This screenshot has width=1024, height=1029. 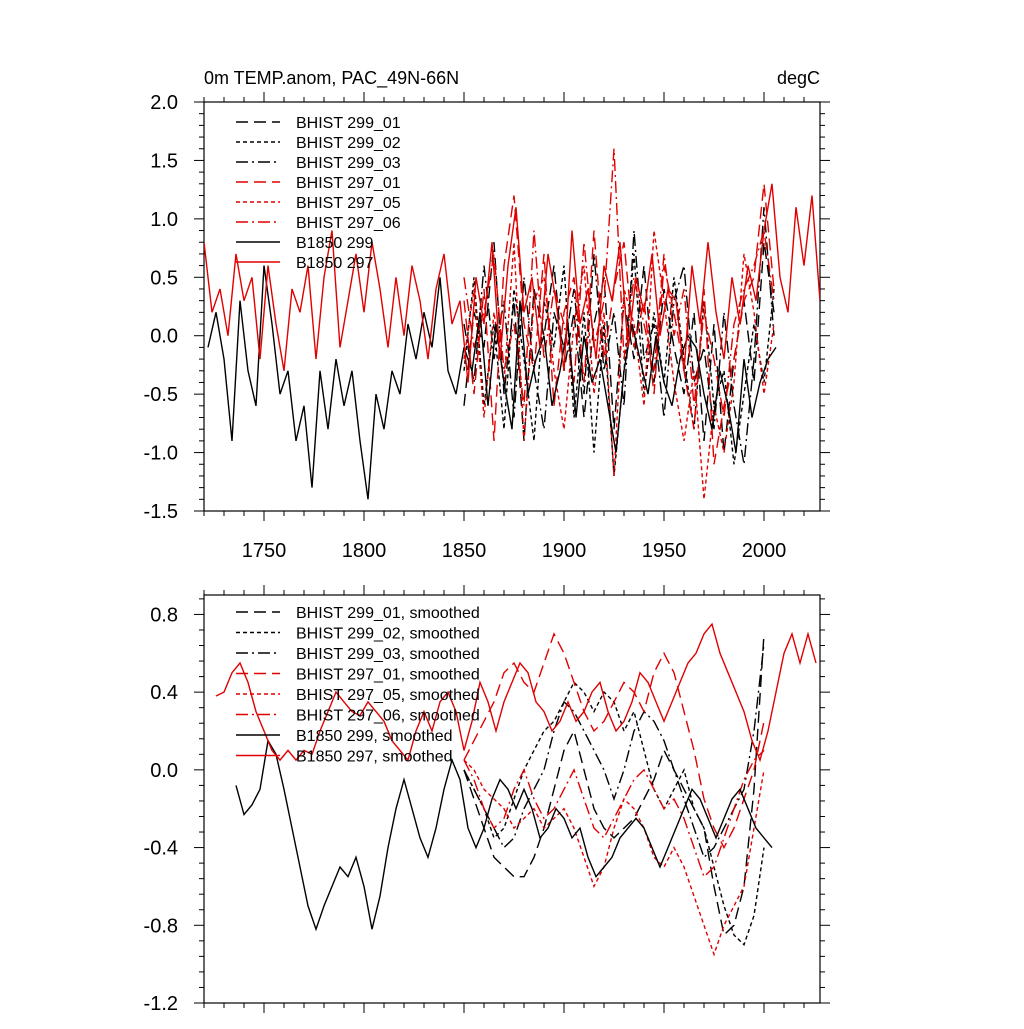 What do you see at coordinates (388, 613) in the screenshot?
I see `legend-label: BHIST 299_01, smoothed` at bounding box center [388, 613].